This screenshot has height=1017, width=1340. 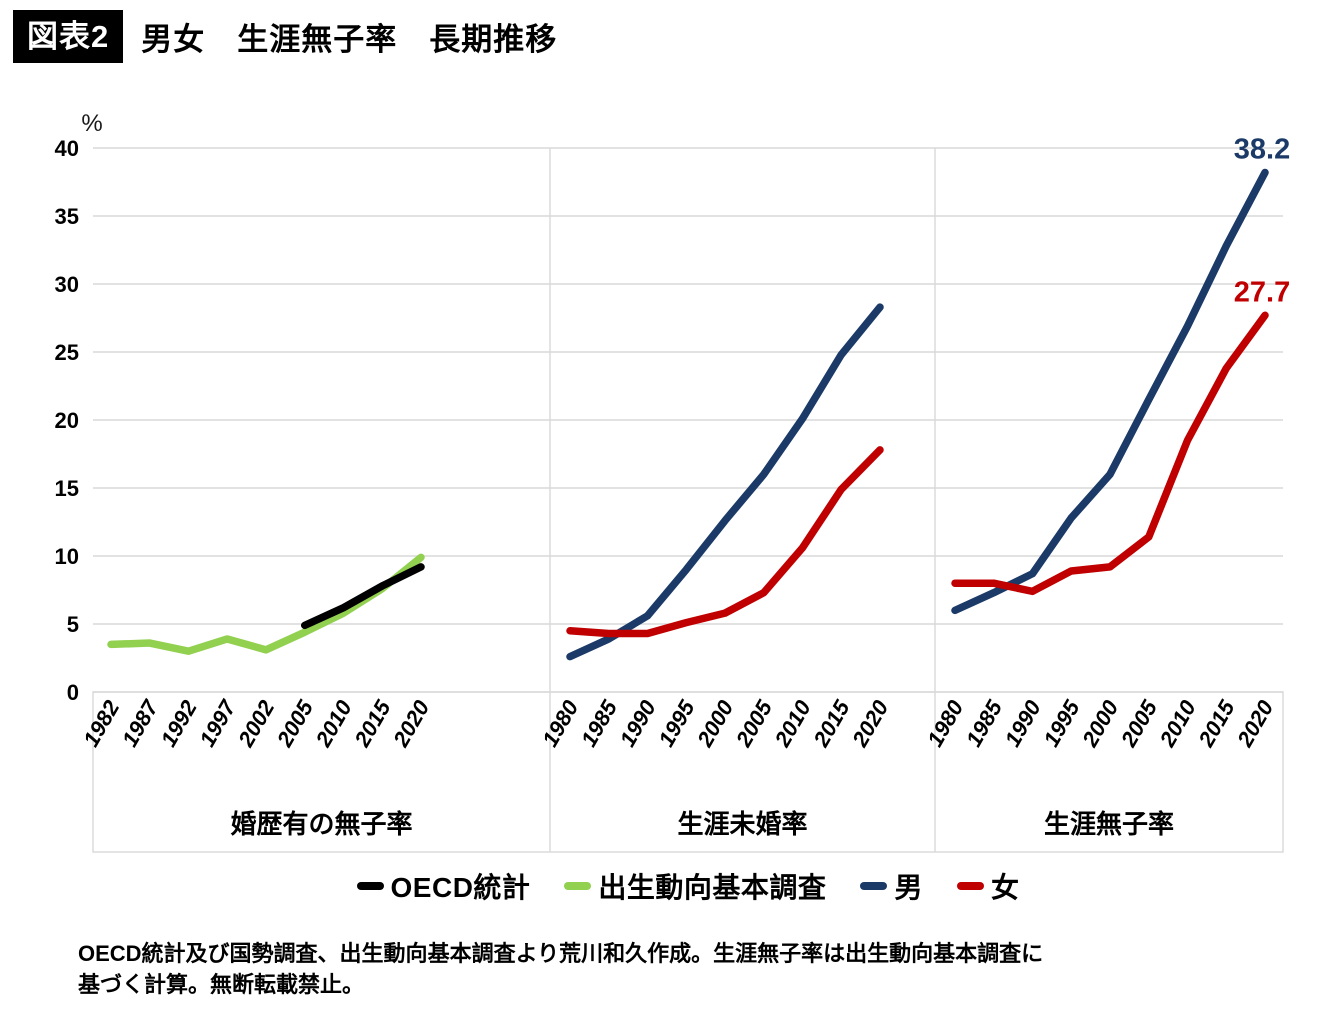 I want to click on x-tick-p1-1987: 1987, so click(x=140, y=722).